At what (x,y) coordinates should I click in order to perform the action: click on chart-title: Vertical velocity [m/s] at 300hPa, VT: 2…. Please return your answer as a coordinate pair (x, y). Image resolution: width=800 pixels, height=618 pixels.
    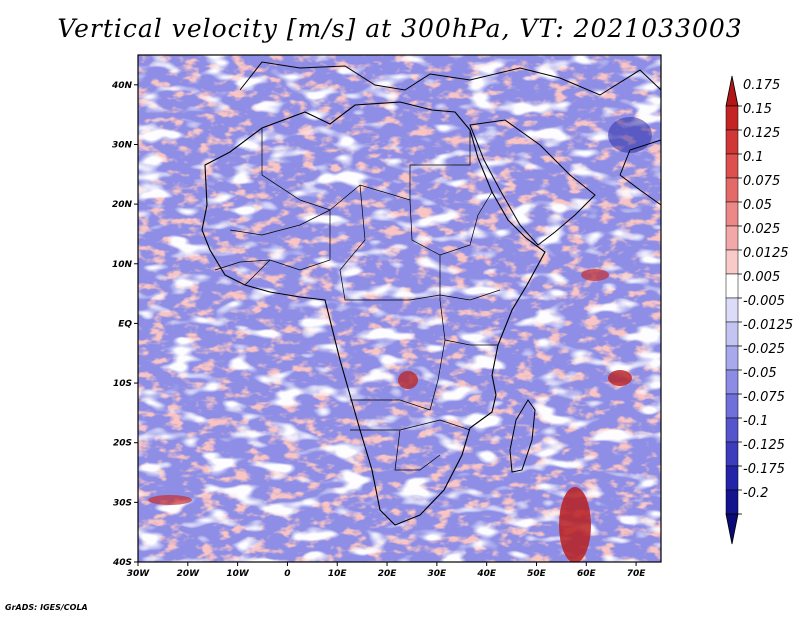
    Looking at the image, I should click on (400, 28).